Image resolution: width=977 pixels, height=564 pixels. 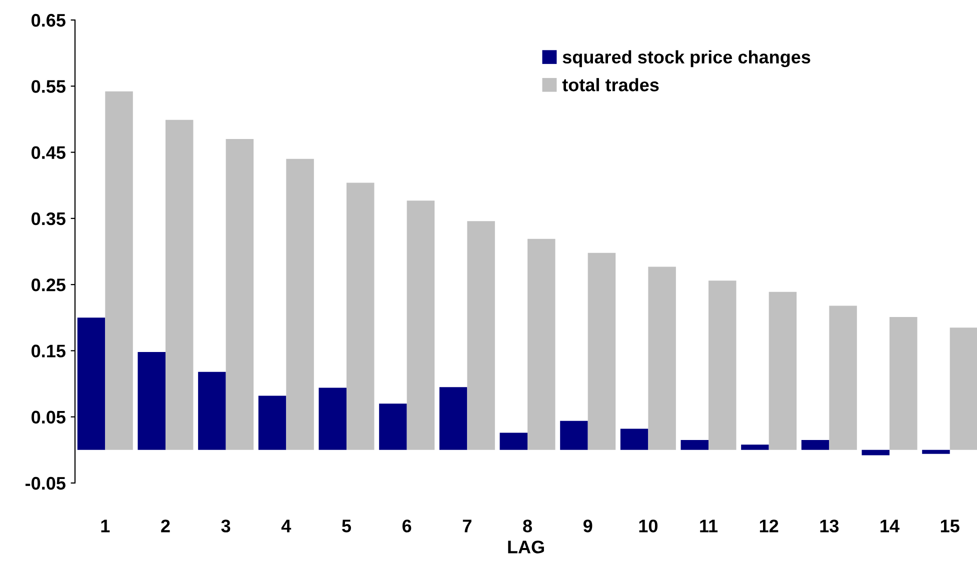 What do you see at coordinates (890, 526) in the screenshot?
I see `x-tick-label: 14` at bounding box center [890, 526].